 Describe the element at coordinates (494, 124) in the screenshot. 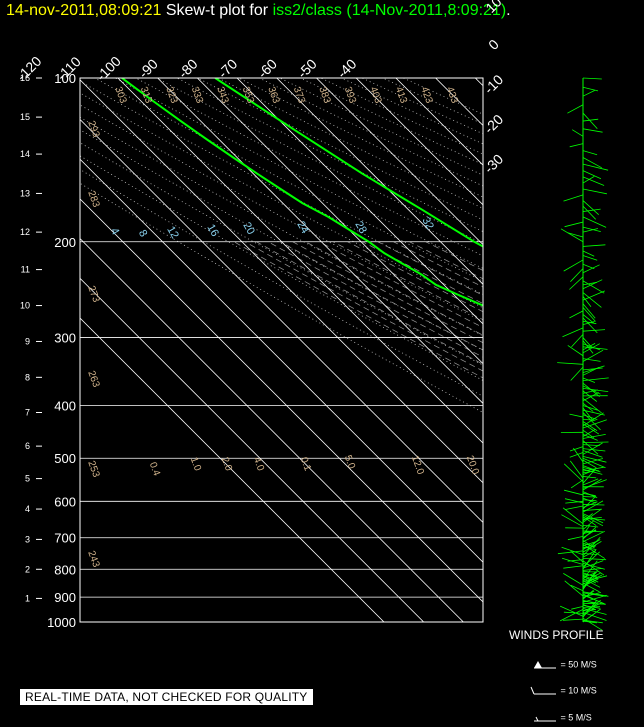

I see `isotherm-right-label-1: -20` at that location.